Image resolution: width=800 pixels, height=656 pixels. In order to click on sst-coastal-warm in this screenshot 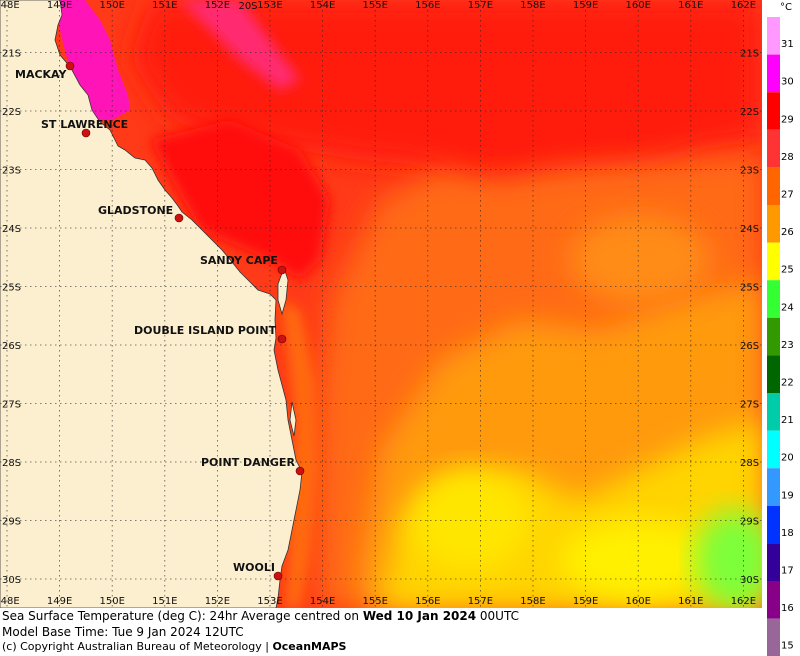, I will do `click(240, 200)`.